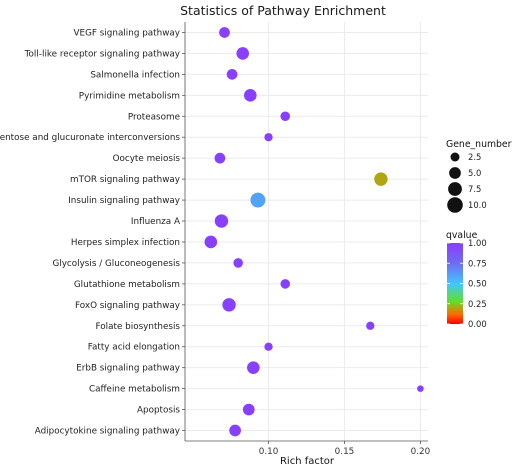 The height and width of the screenshot is (468, 517). I want to click on size-legend-items: 2.5 5.0 7.5 10.0, so click(467, 182).